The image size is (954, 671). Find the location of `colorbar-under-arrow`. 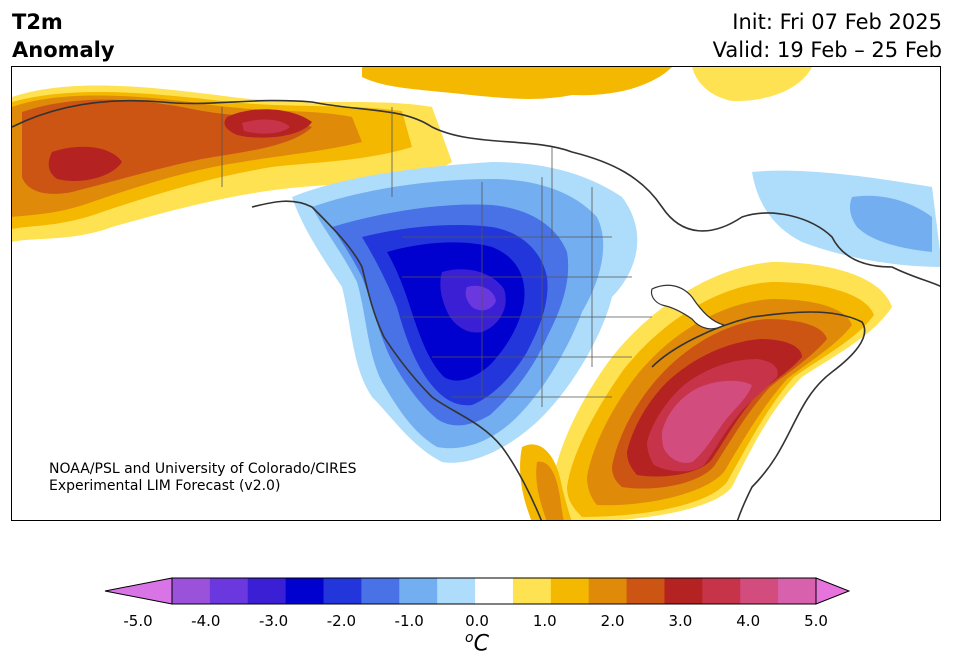

colorbar-under-arrow is located at coordinates (138, 591).